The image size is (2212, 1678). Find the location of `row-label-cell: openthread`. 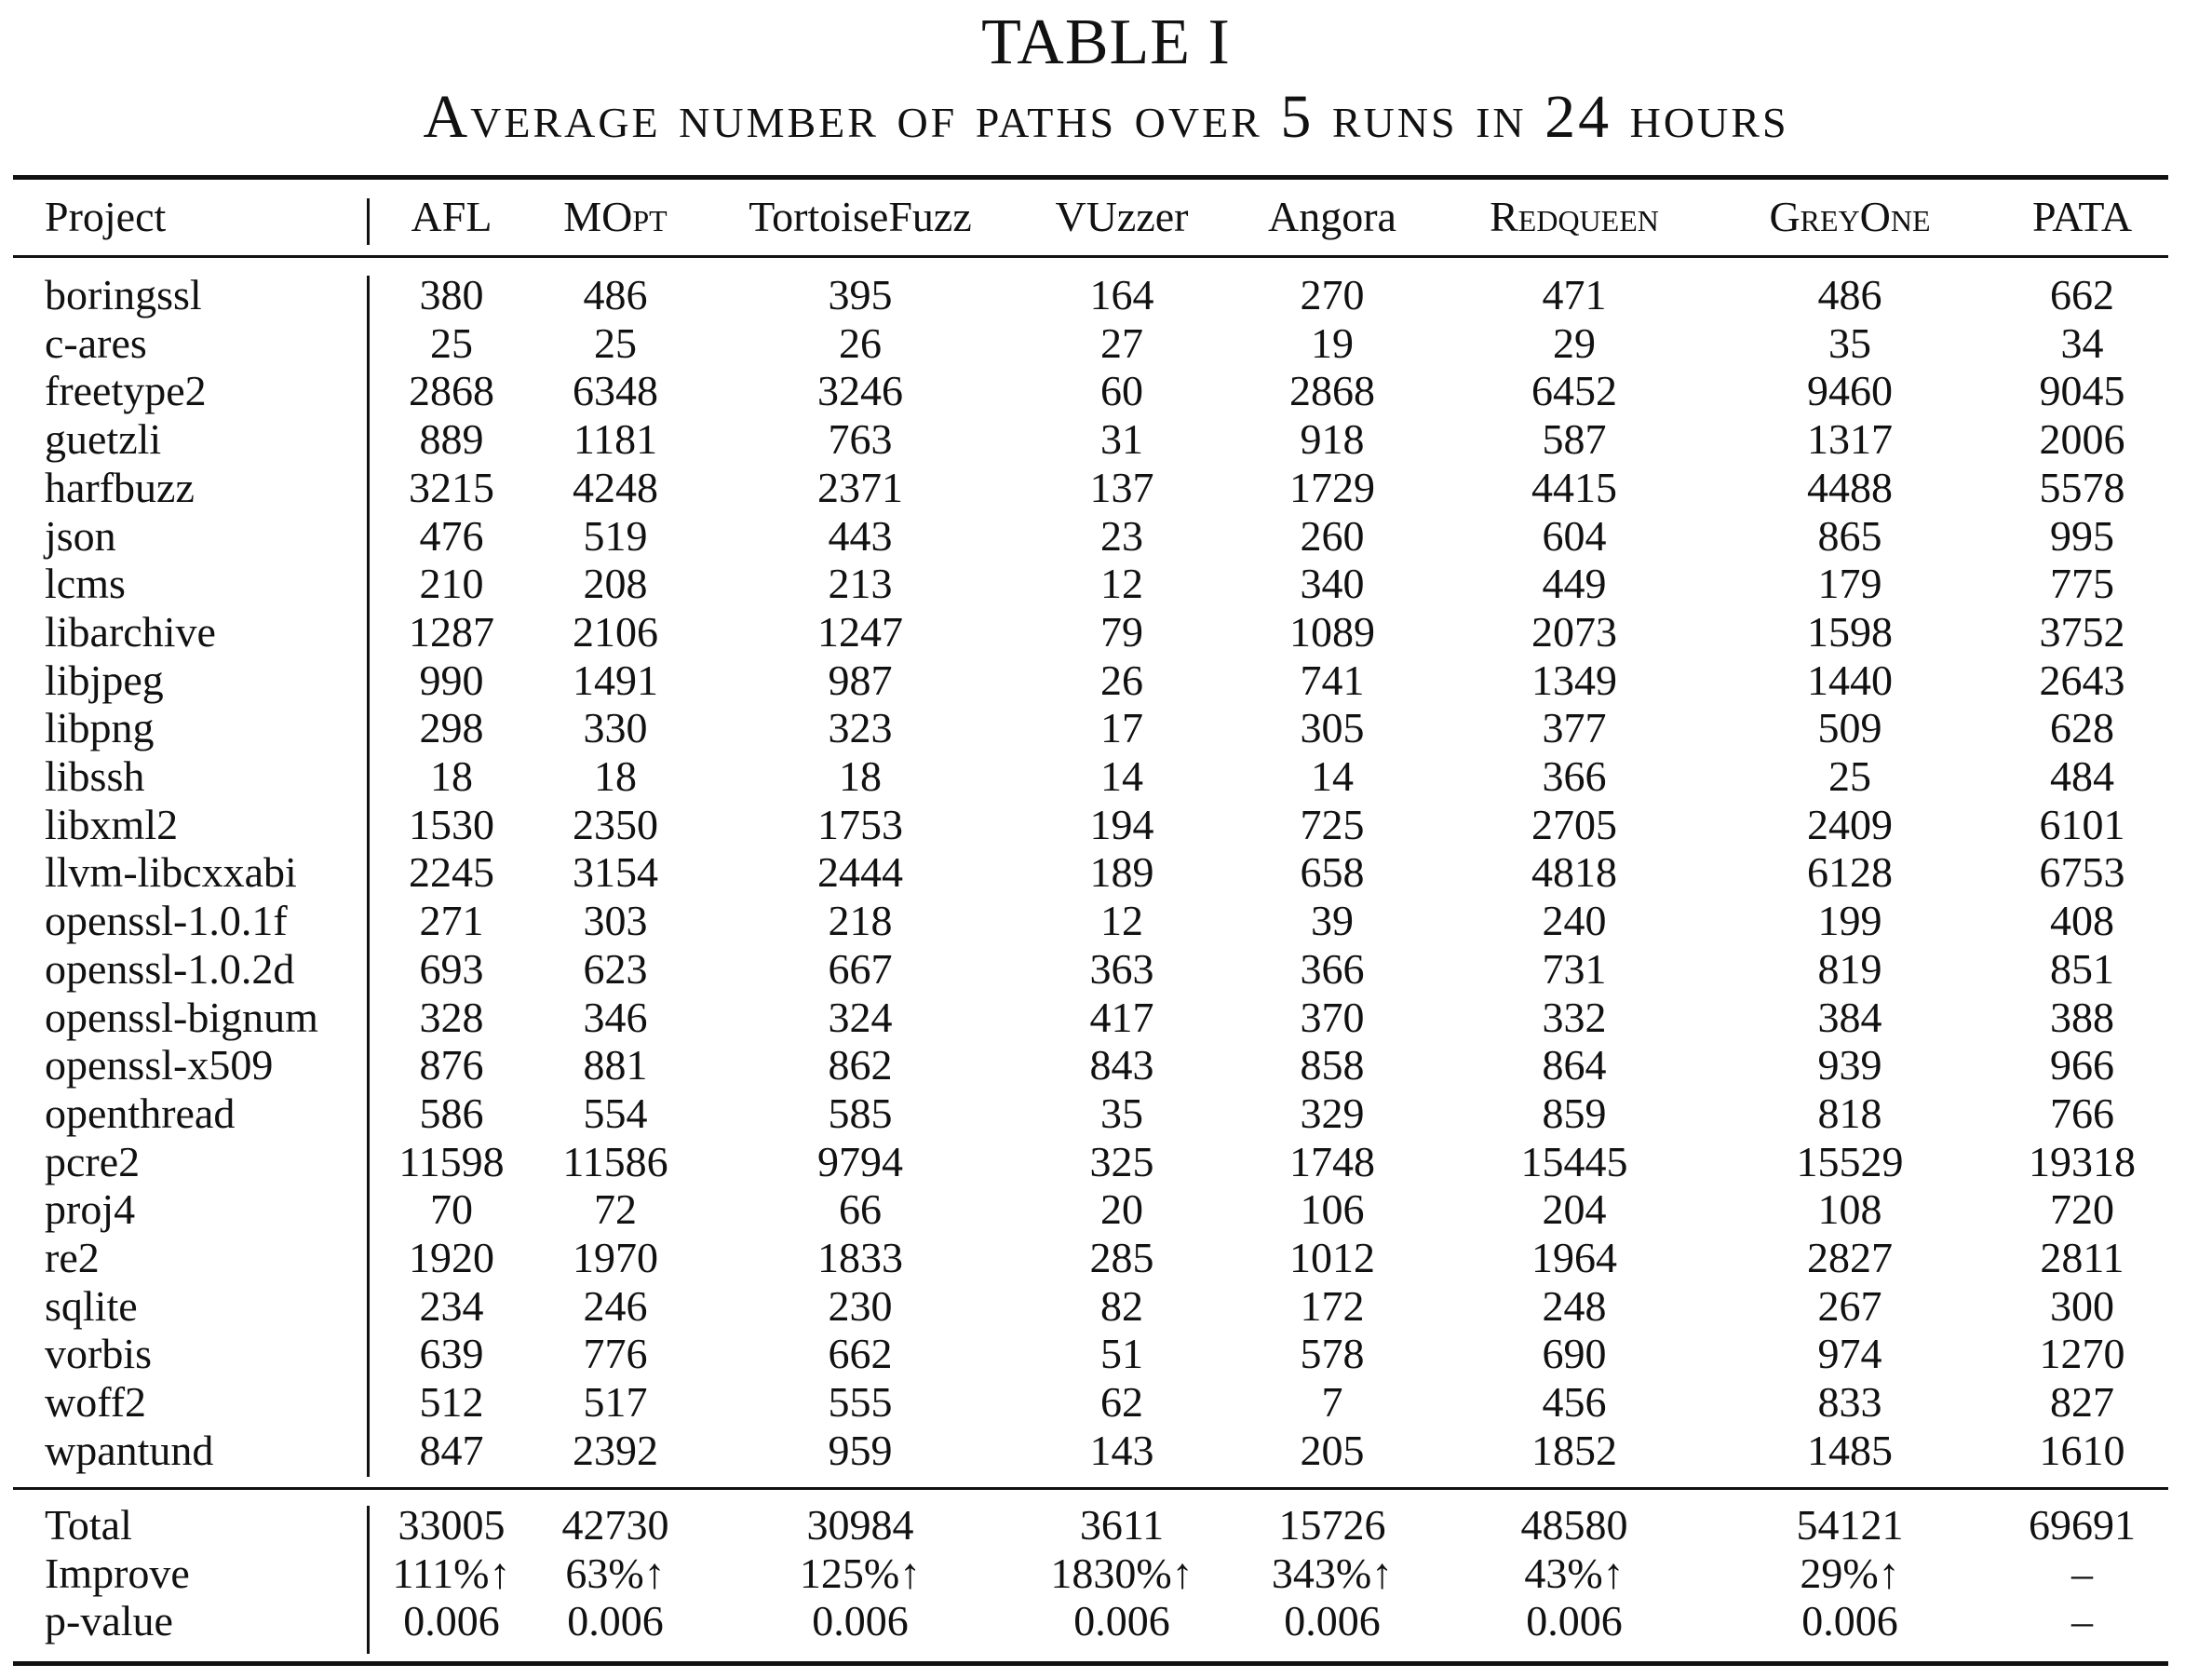

row-label-cell: openthread is located at coordinates (140, 1113).